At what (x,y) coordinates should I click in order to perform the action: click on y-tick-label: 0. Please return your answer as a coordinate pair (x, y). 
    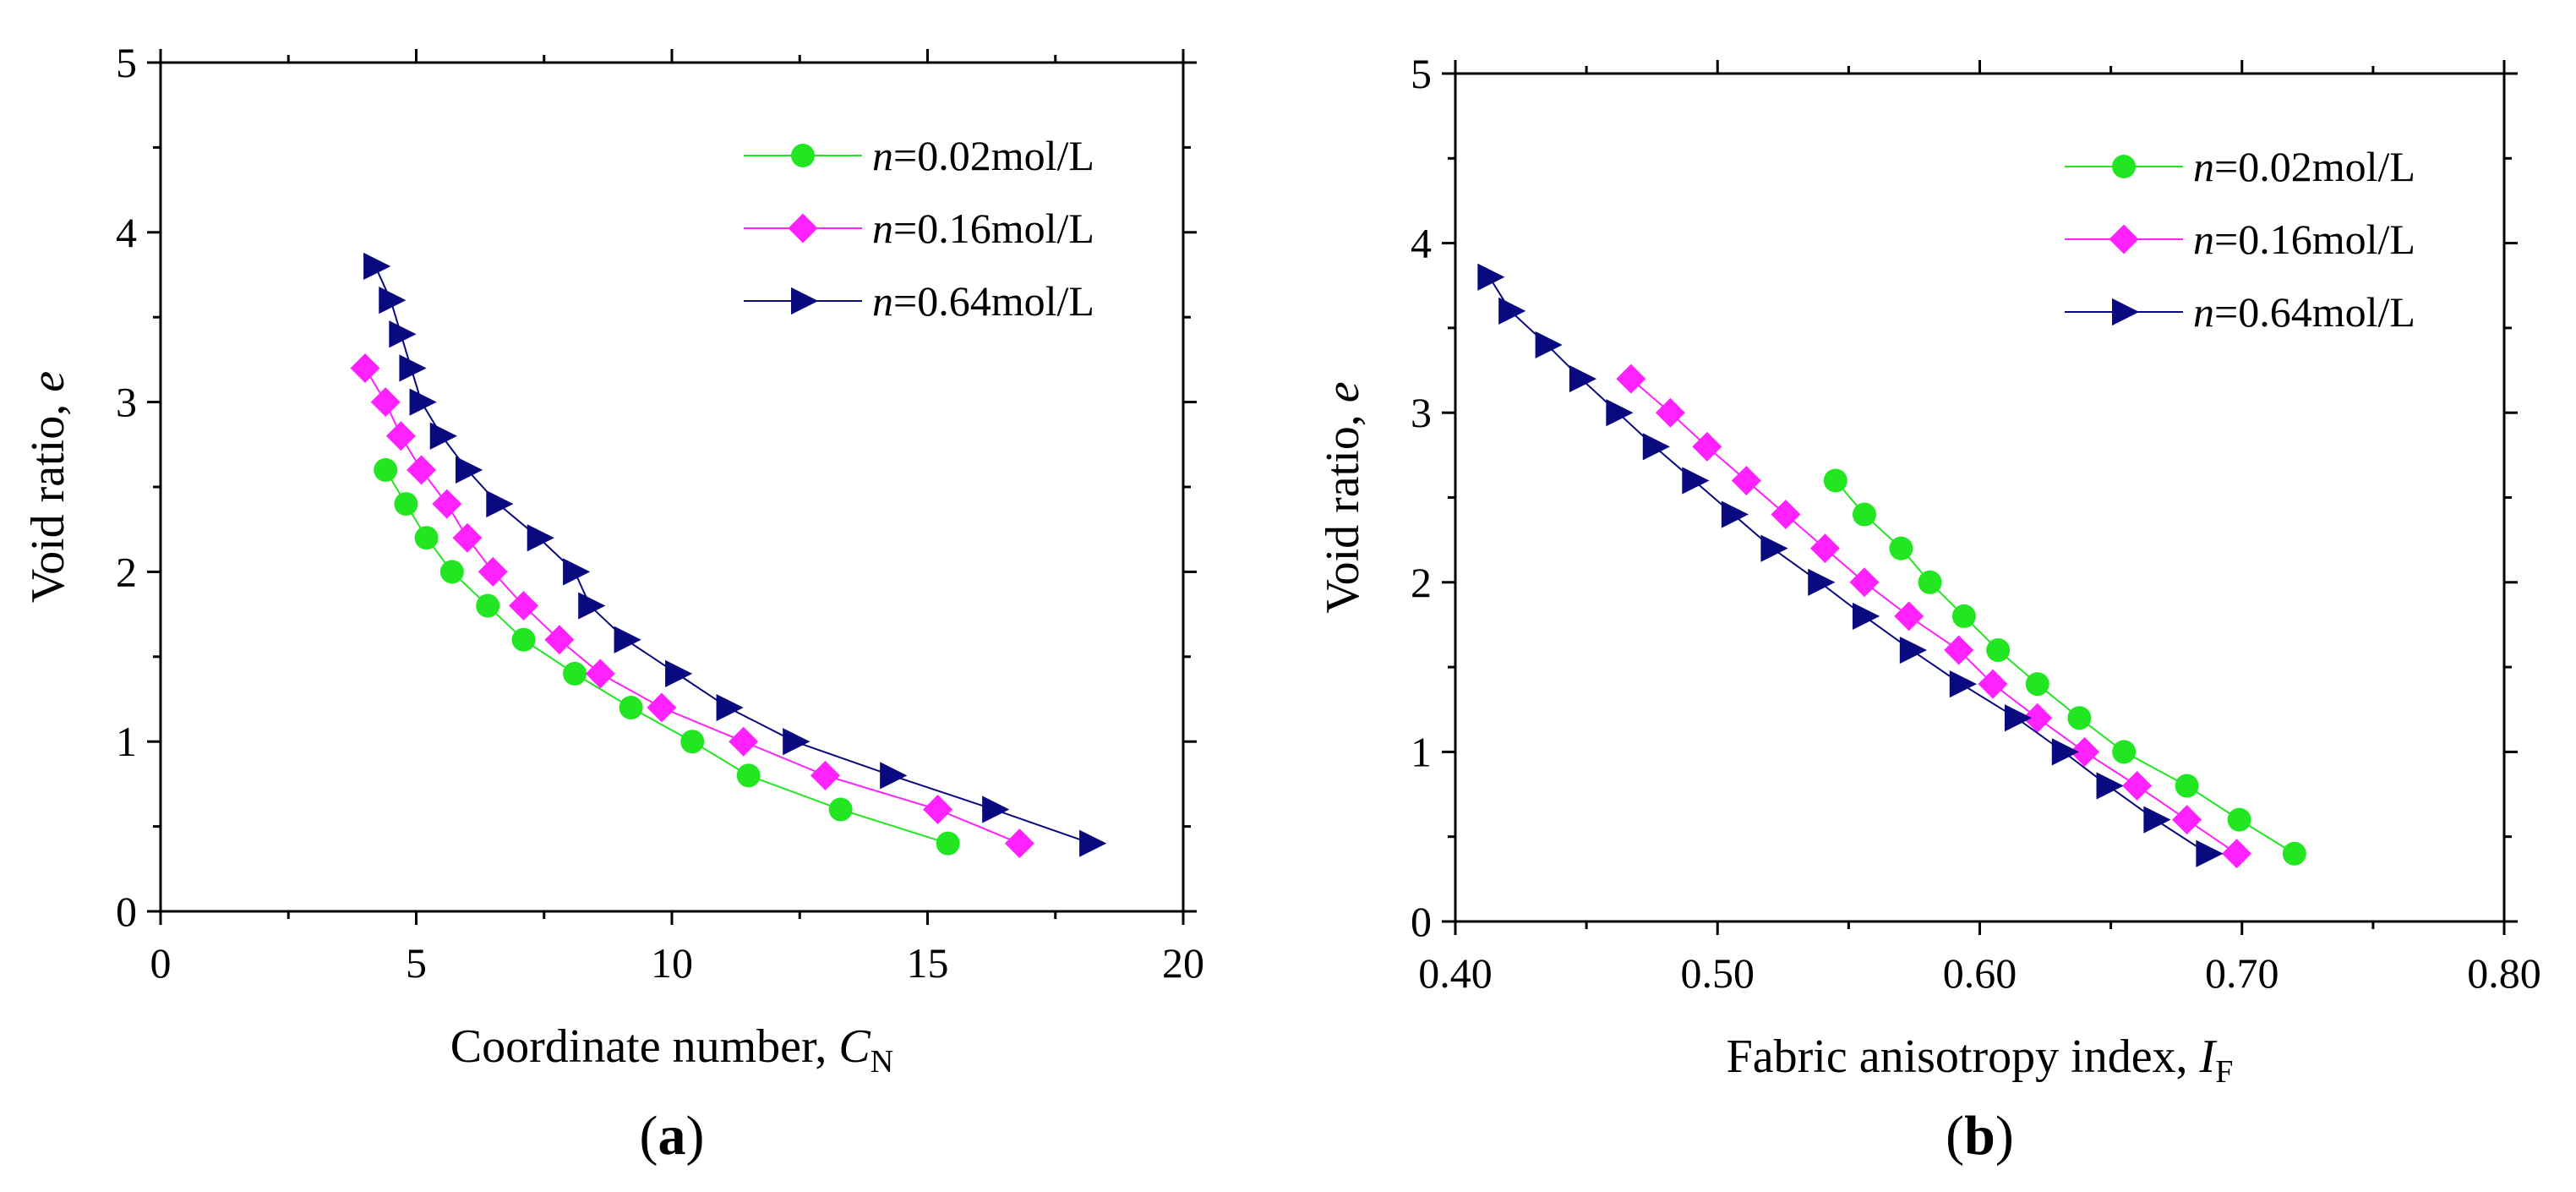
    Looking at the image, I should click on (126, 912).